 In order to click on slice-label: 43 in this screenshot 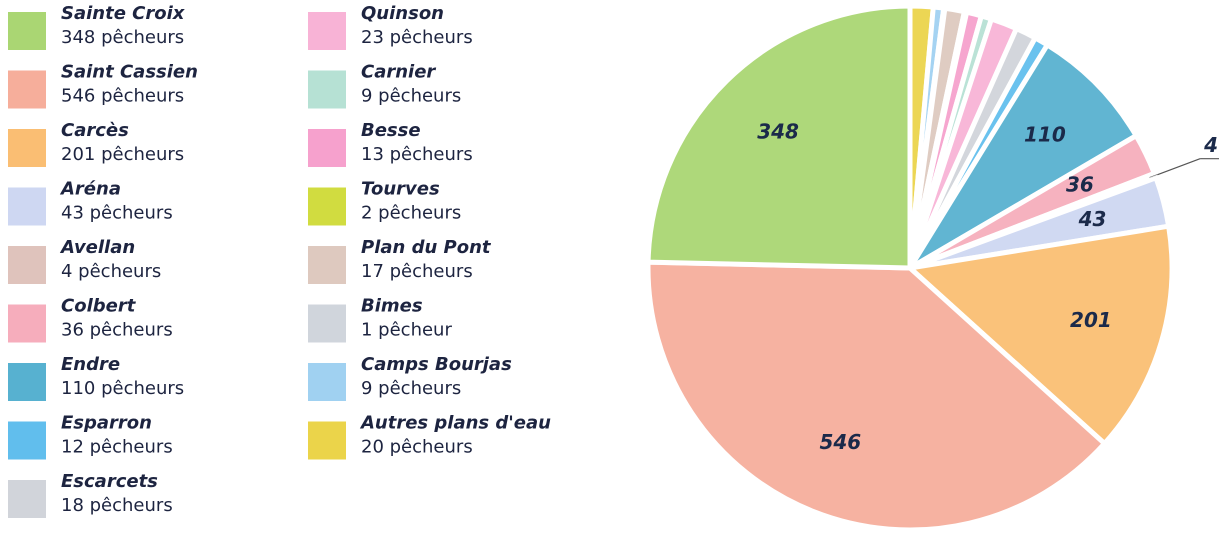, I will do `click(1092, 219)`.